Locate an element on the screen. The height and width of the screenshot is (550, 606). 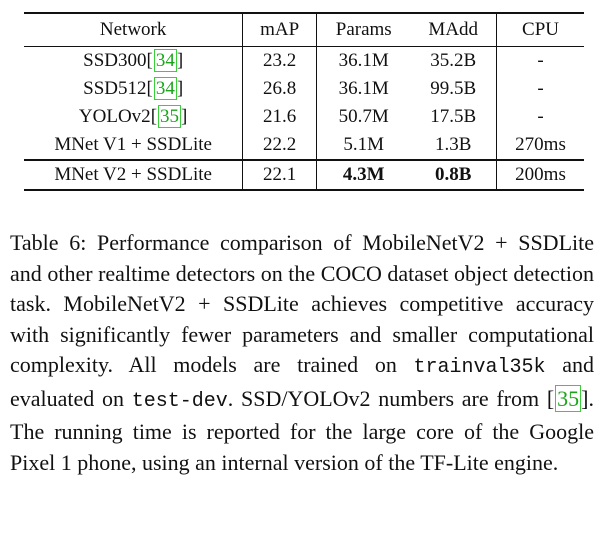
header-params: Params is located at coordinates (363, 30).